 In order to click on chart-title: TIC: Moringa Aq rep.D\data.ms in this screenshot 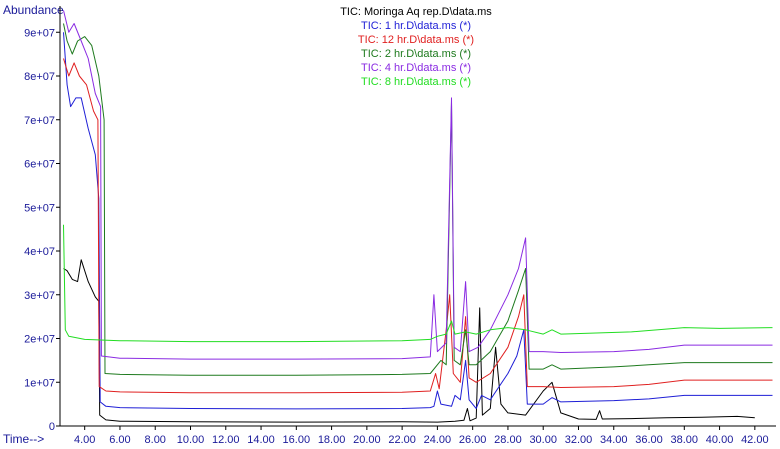, I will do `click(416, 12)`.